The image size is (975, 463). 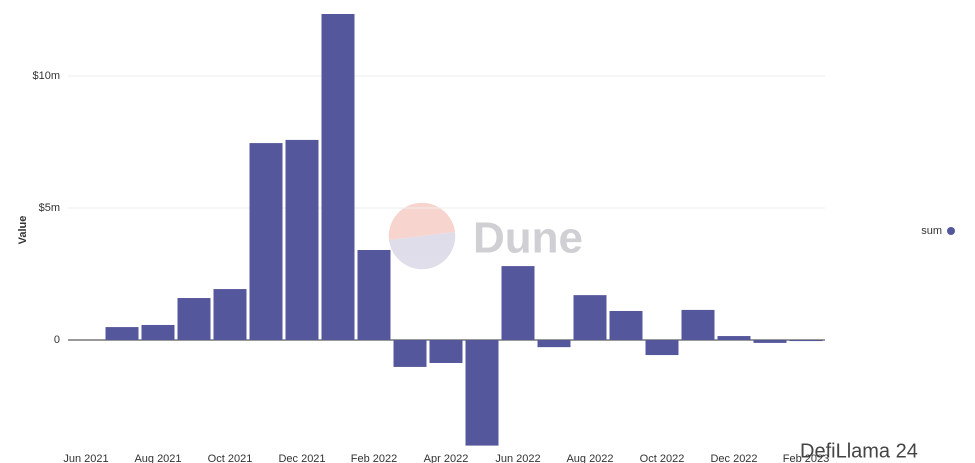 What do you see at coordinates (733, 458) in the screenshot?
I see `x-tick-label: Dec 2022` at bounding box center [733, 458].